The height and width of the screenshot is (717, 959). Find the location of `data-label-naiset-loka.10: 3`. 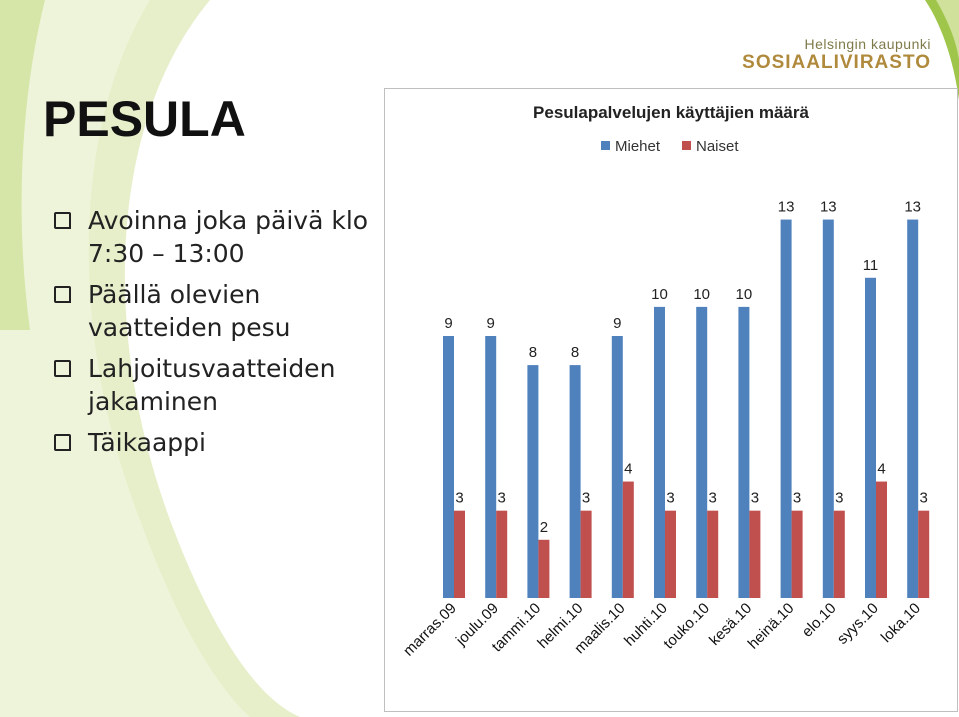

data-label-naiset-loka.10: 3 is located at coordinates (924, 498).